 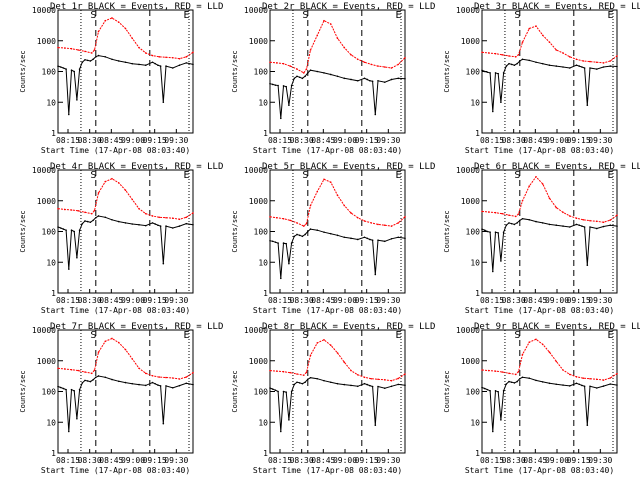 What do you see at coordinates (261, 392) in the screenshot?
I see `y-tick-label: 100` at bounding box center [261, 392].